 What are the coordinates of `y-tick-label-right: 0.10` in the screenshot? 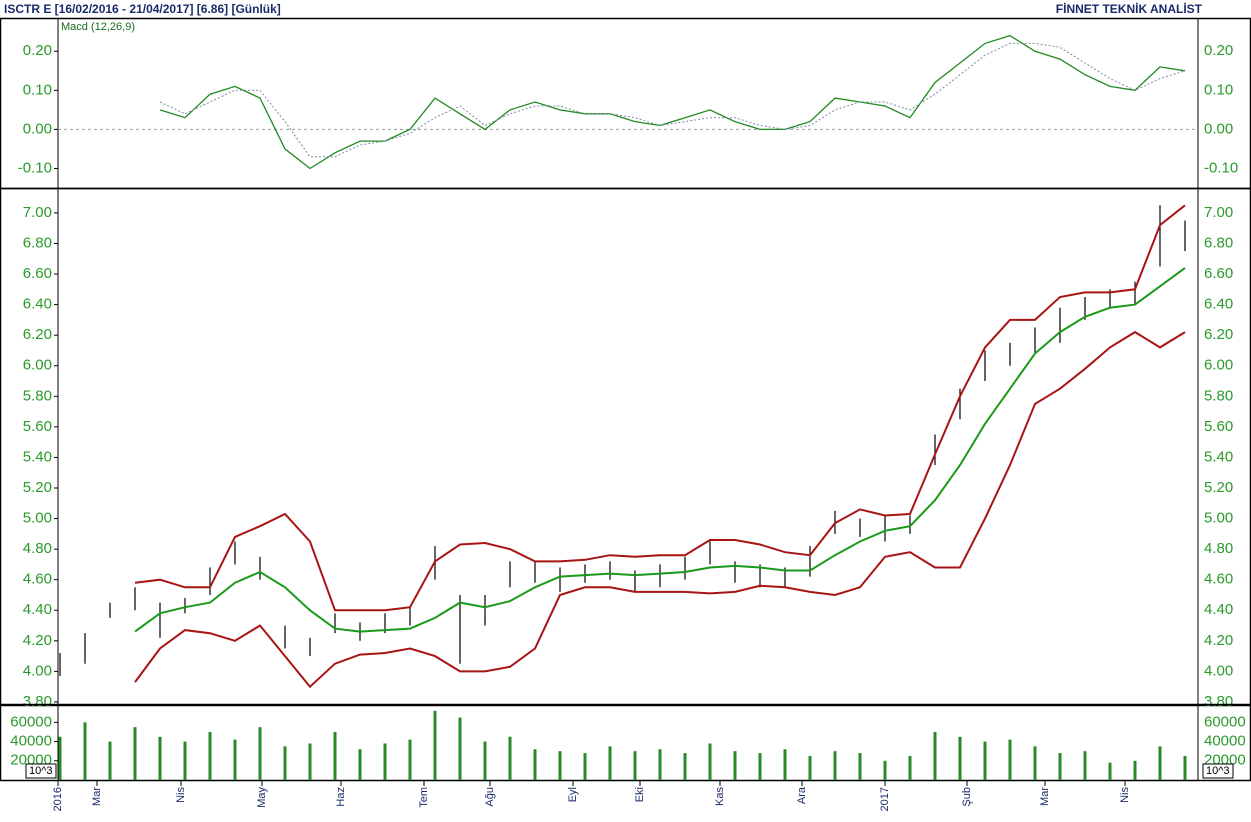 It's located at (1218, 89).